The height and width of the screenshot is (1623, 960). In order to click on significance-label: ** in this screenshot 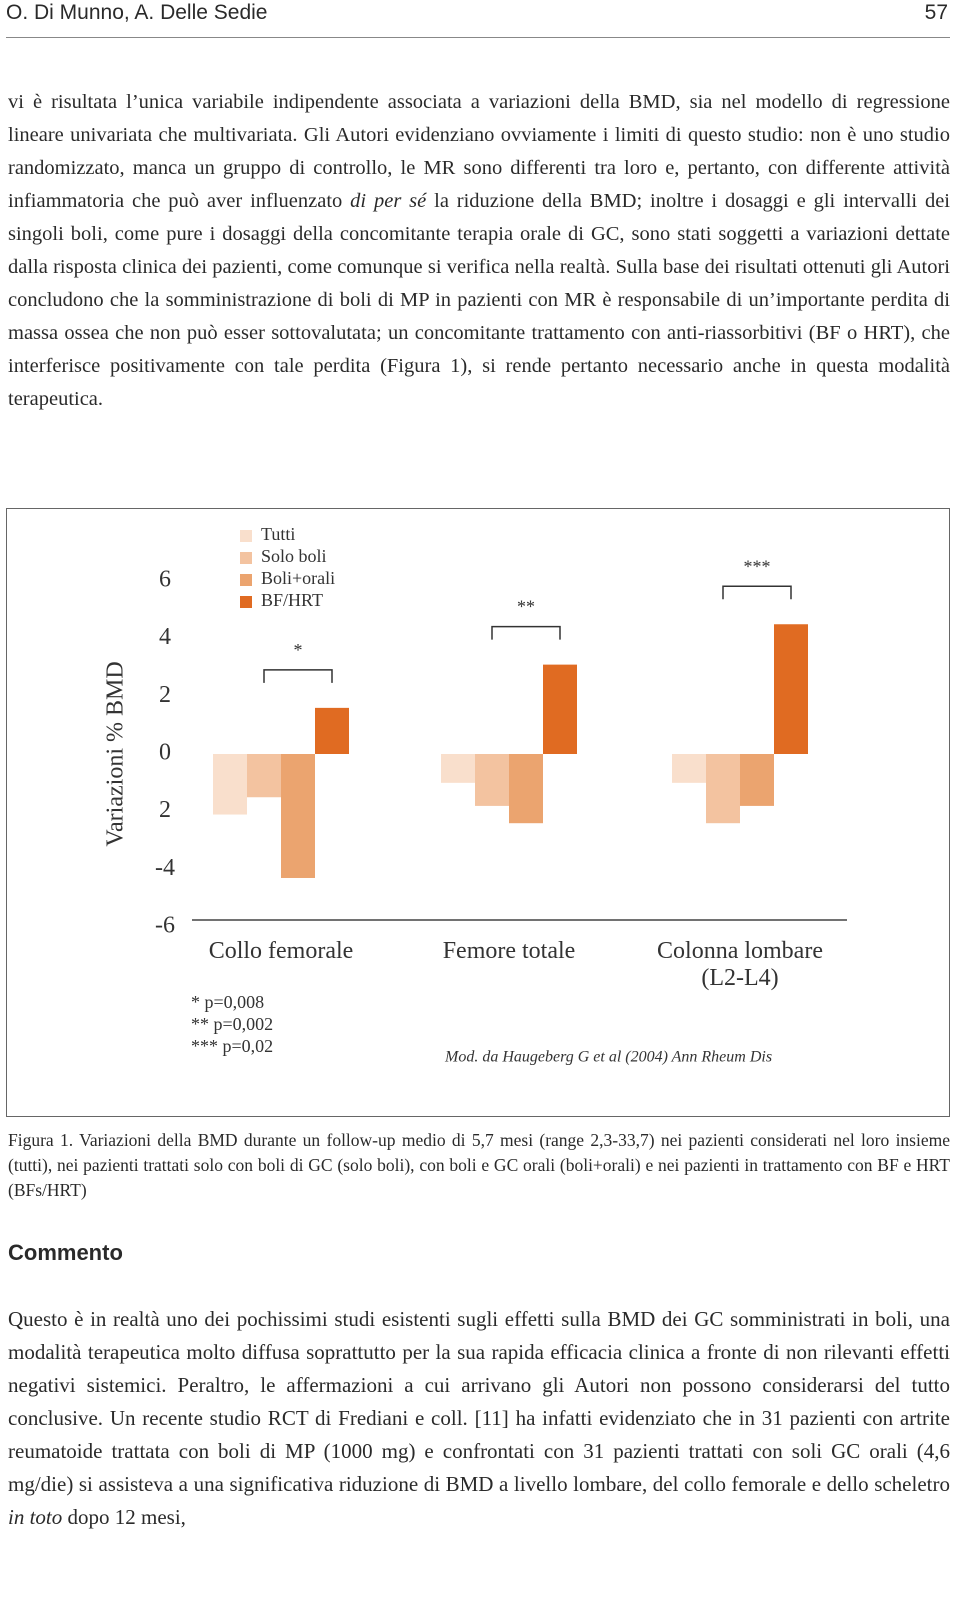, I will do `click(526, 607)`.